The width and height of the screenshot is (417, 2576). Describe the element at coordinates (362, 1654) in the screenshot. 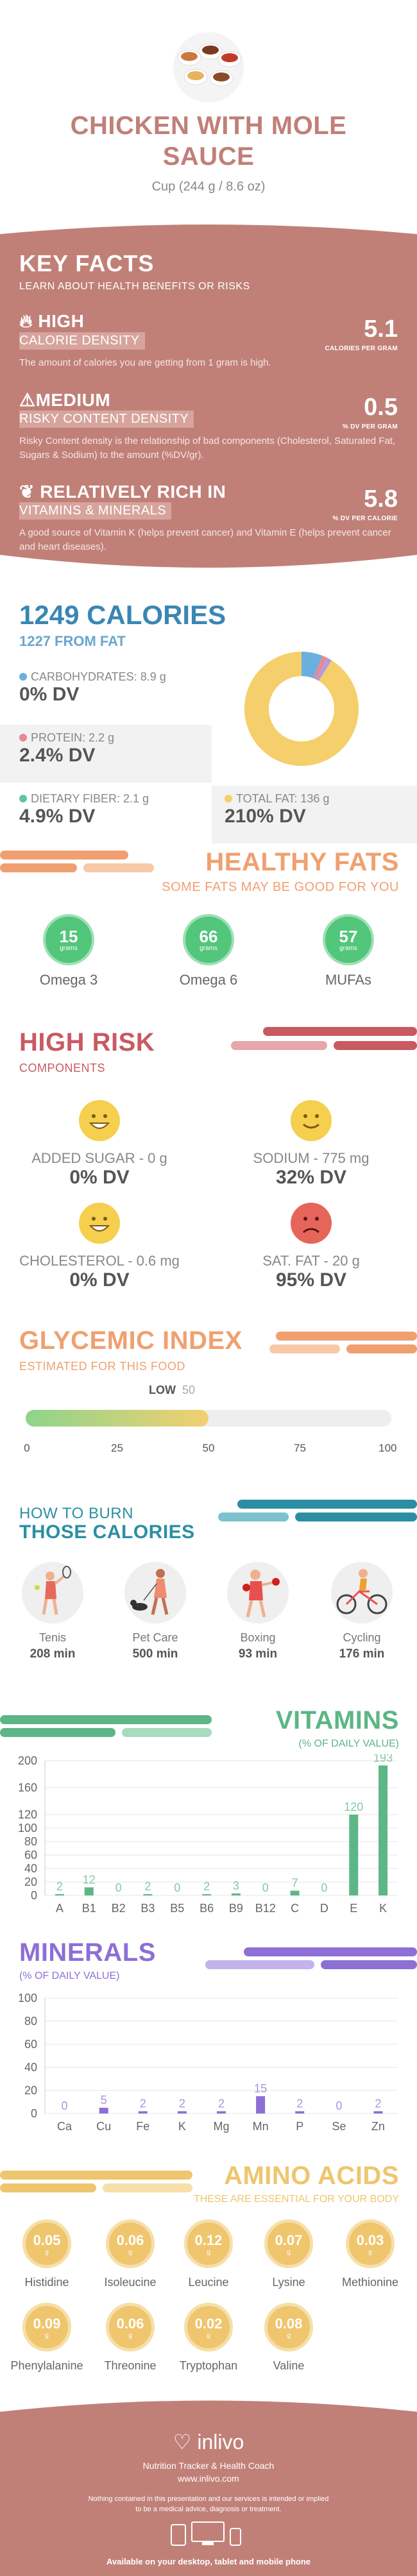

I see `activity-minutes: 176 min` at that location.